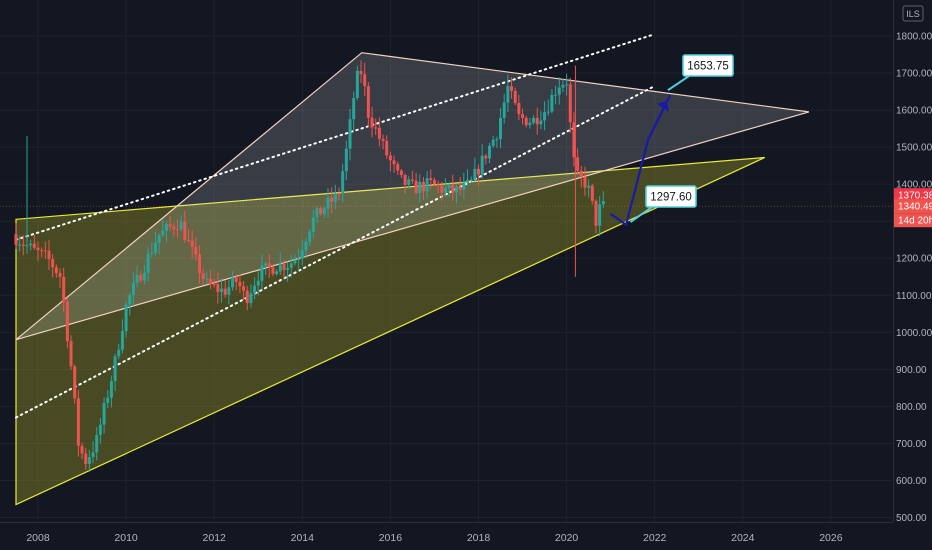  I want to click on current-price-tag-bg, so click(913, 206).